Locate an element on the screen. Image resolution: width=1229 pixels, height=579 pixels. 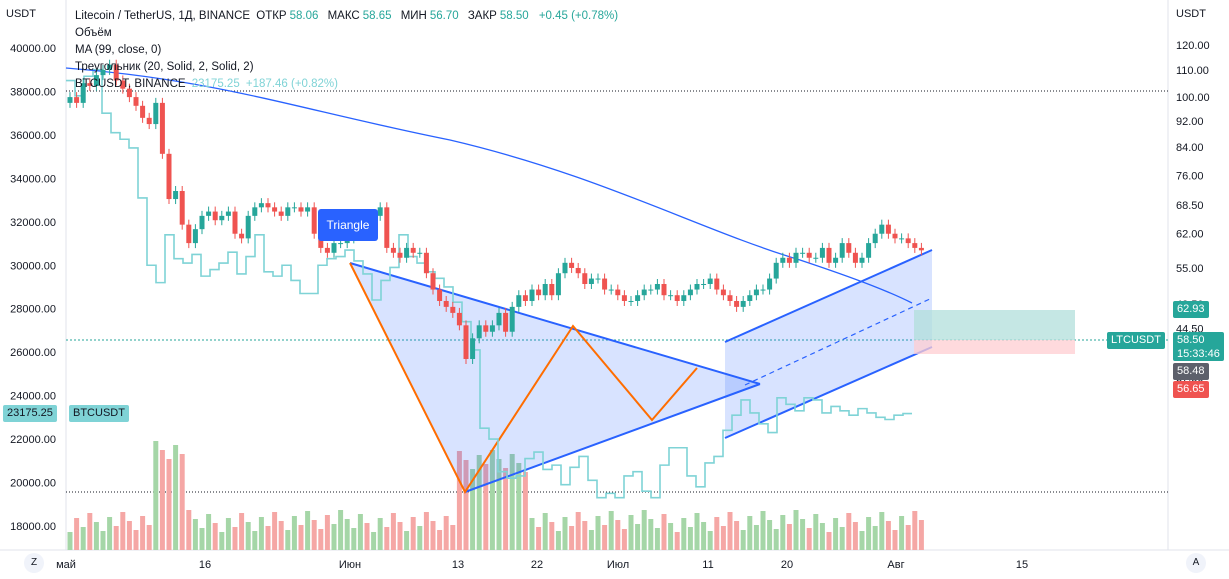
auto-scale-left-button: Z is located at coordinates (34, 563).